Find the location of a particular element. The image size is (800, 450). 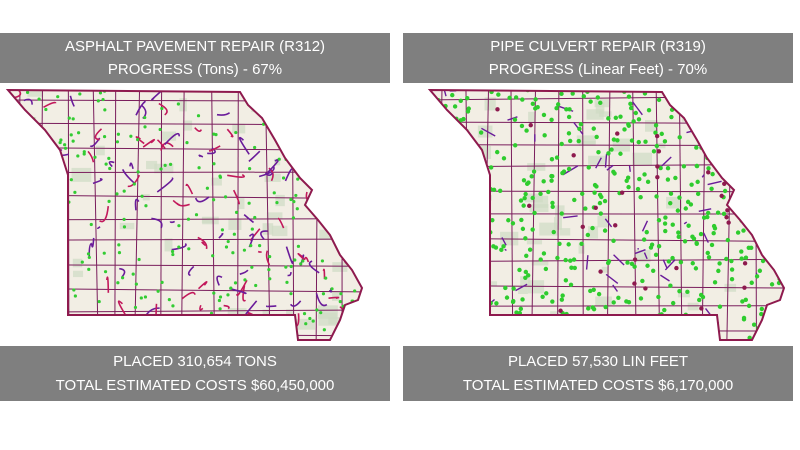

county-line is located at coordinates (213, 215).